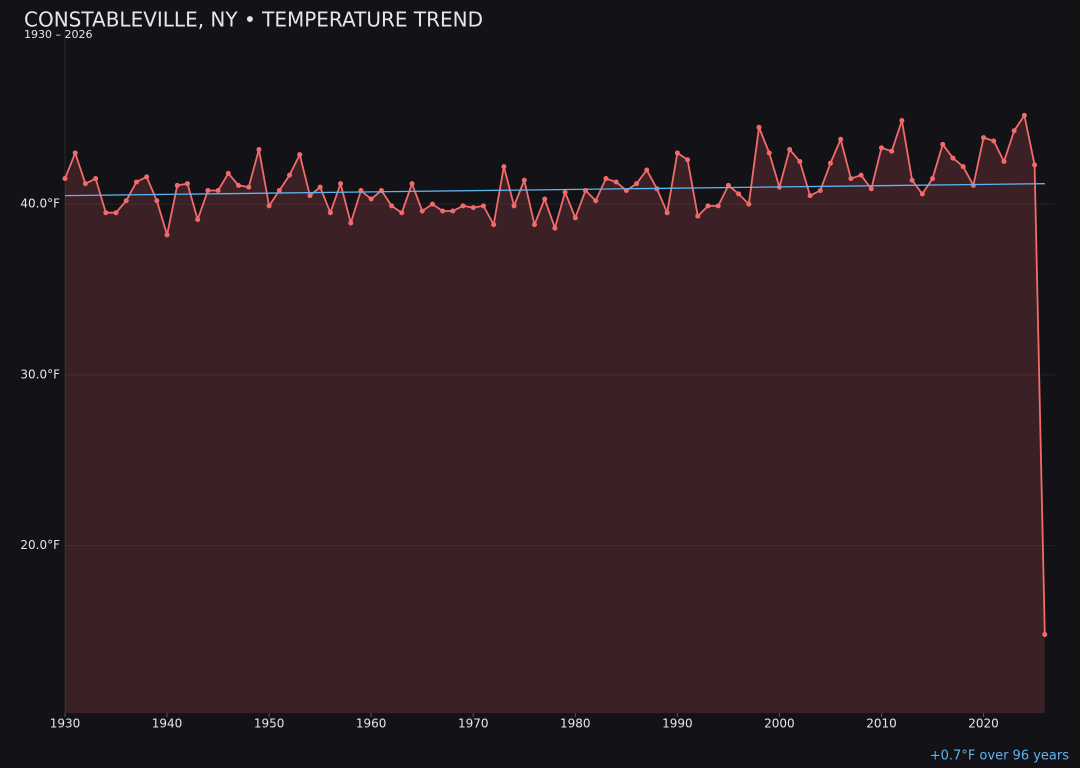 The image size is (1080, 768). Describe the element at coordinates (999, 756) in the screenshot. I see `trend-annotation: +0.7°F over 96 years` at that location.